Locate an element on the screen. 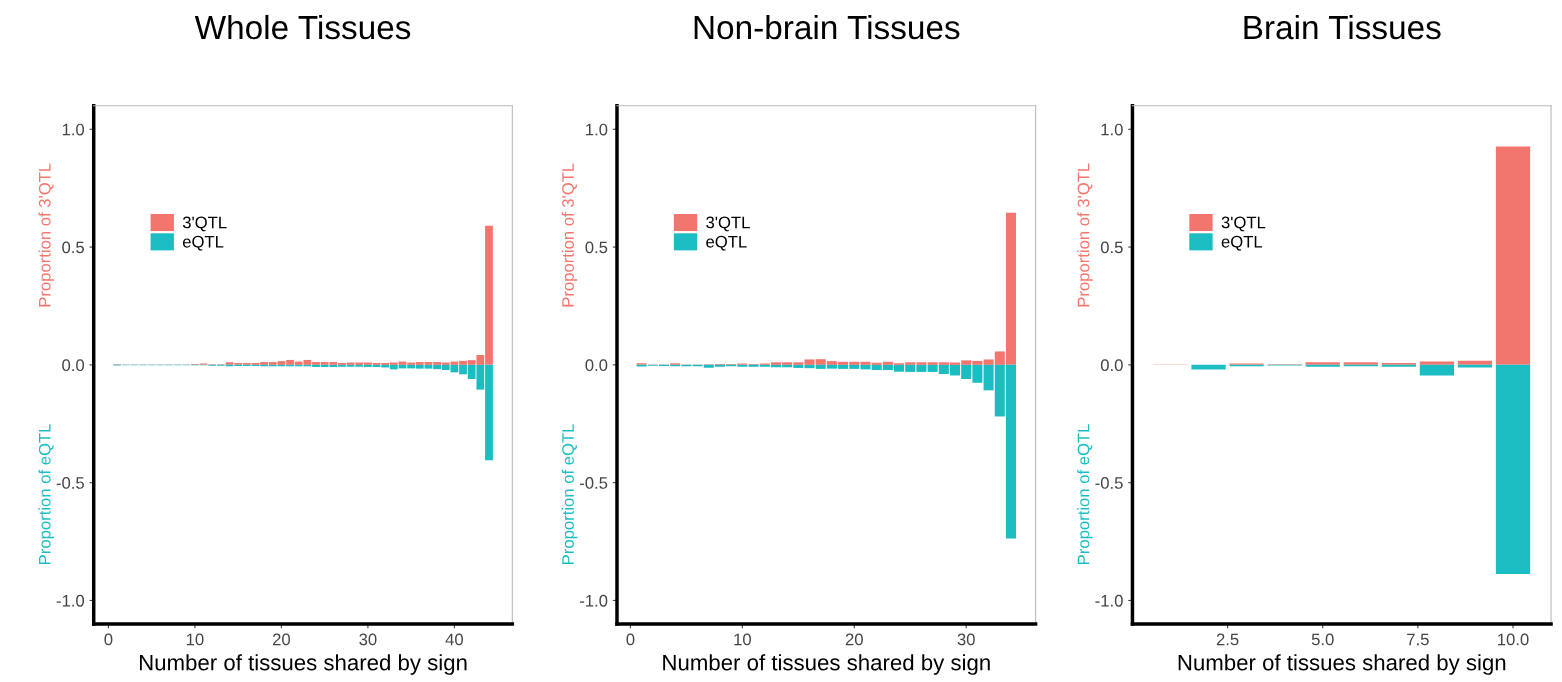  x-tick-label: 40 is located at coordinates (454, 639).